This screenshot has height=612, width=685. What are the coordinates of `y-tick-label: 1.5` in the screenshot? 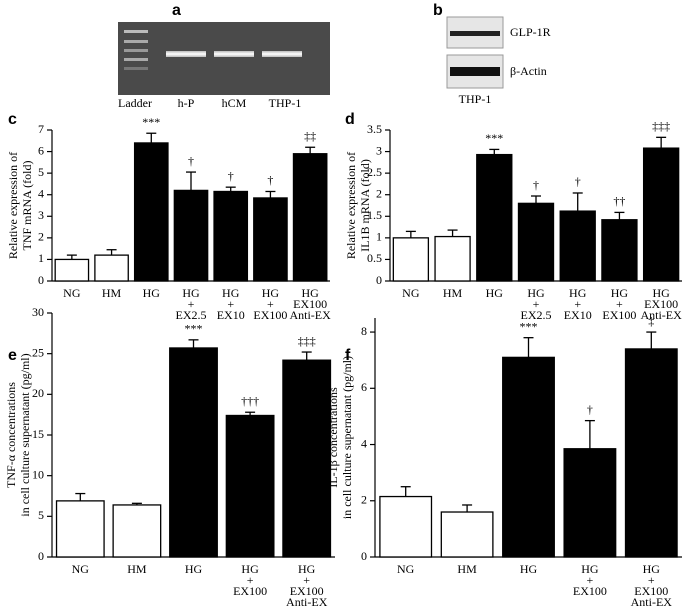 It's located at (374, 215).